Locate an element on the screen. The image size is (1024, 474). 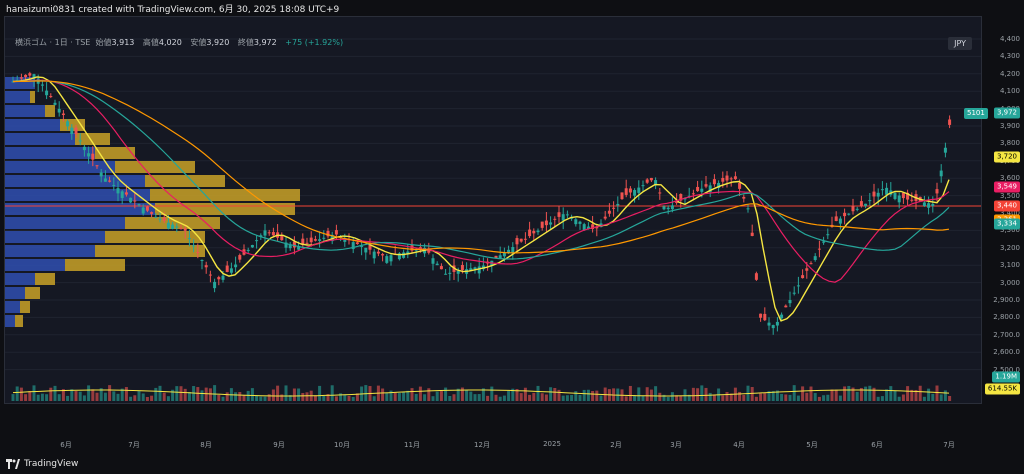
price-tick-label: 3,500 is located at coordinates (1009, 195).